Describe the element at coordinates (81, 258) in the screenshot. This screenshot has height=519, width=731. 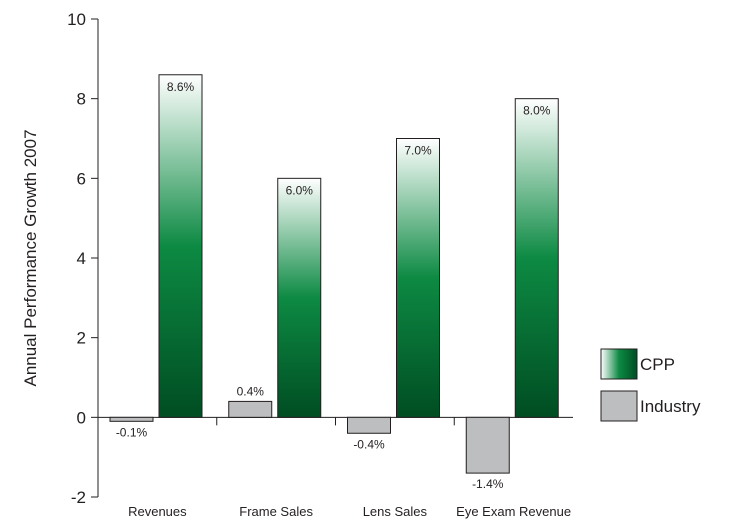
I see `y-tick-label: 4` at that location.